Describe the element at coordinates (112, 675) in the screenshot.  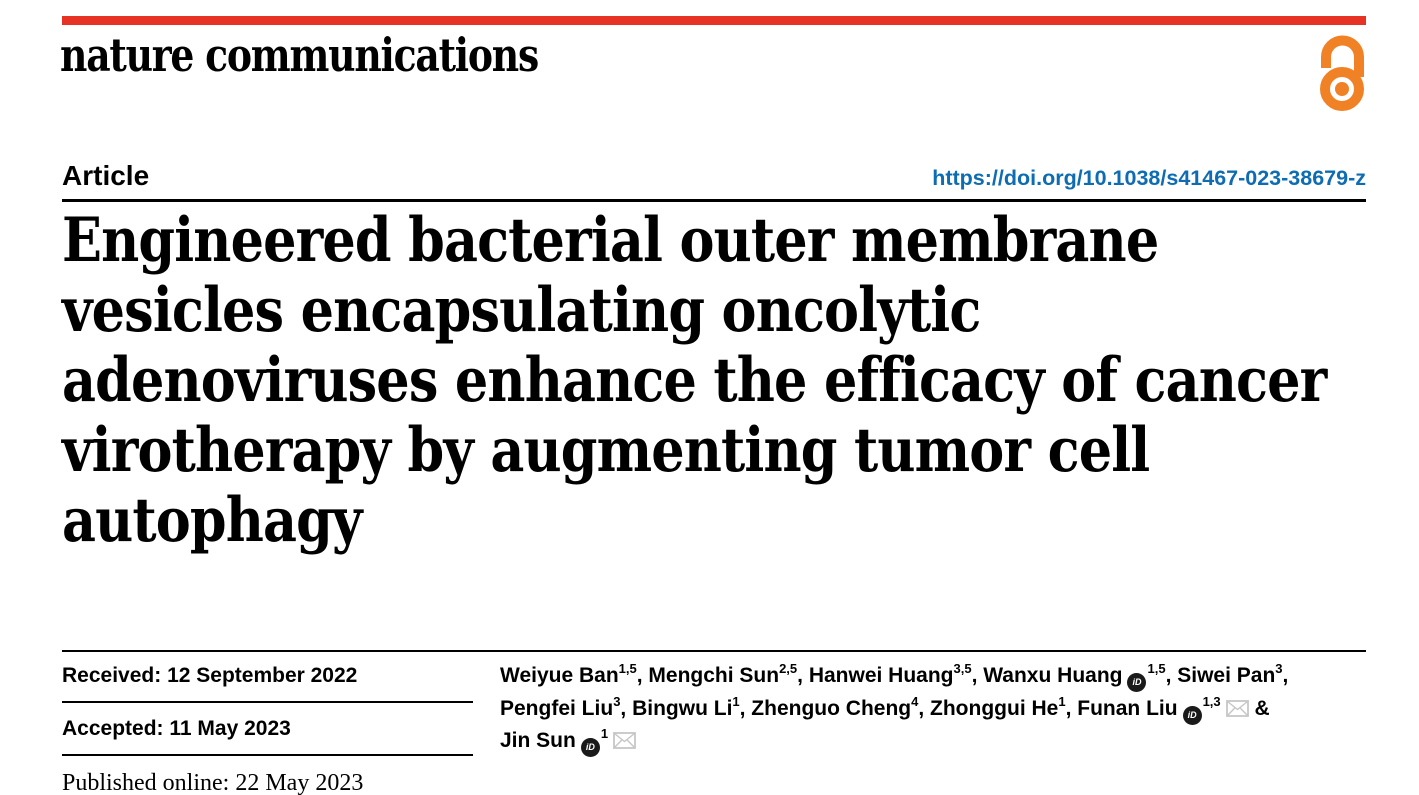
I see `received-label: Received:` at that location.